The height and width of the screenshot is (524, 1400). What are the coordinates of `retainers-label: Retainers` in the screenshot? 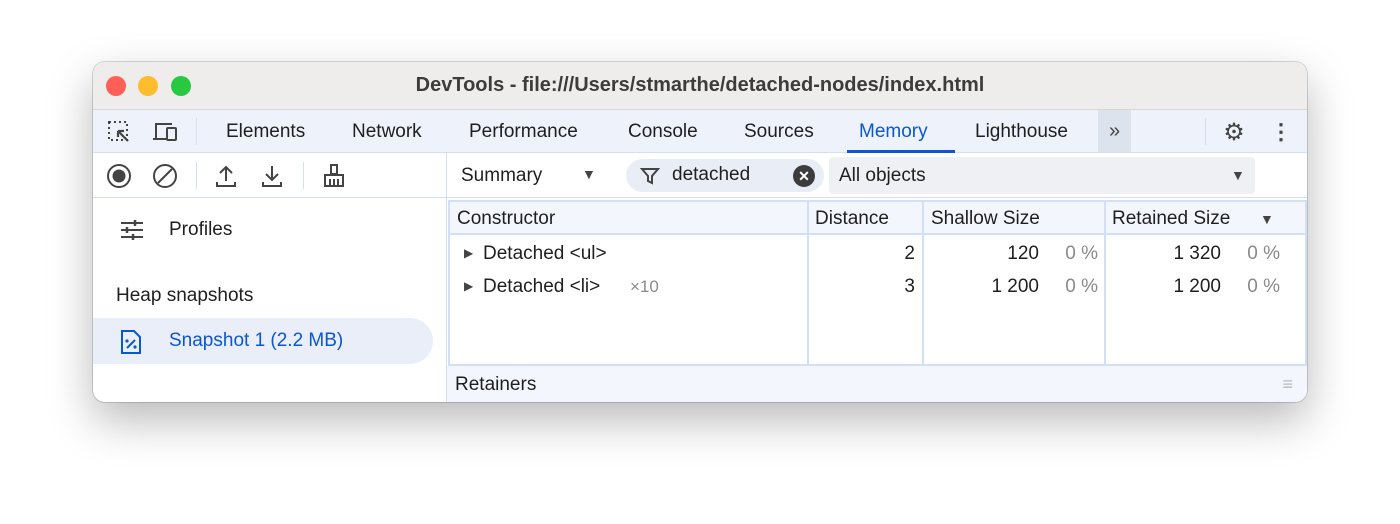 It's located at (496, 384).